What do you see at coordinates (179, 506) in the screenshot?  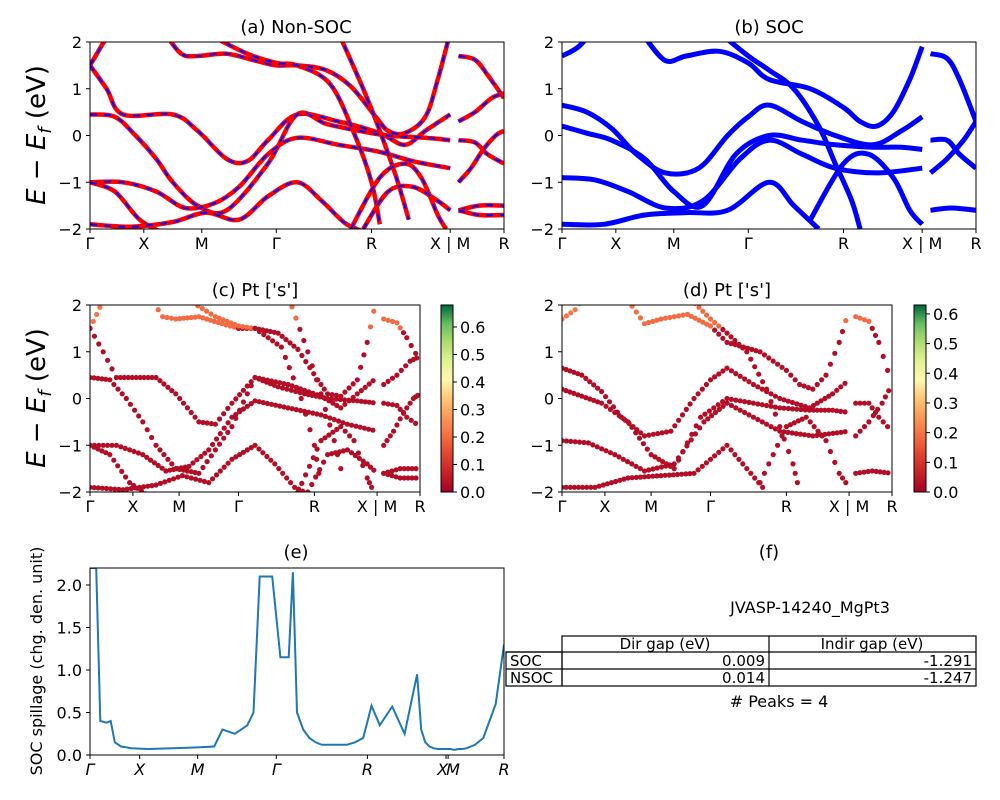 I see `x-tick-label: M` at bounding box center [179, 506].